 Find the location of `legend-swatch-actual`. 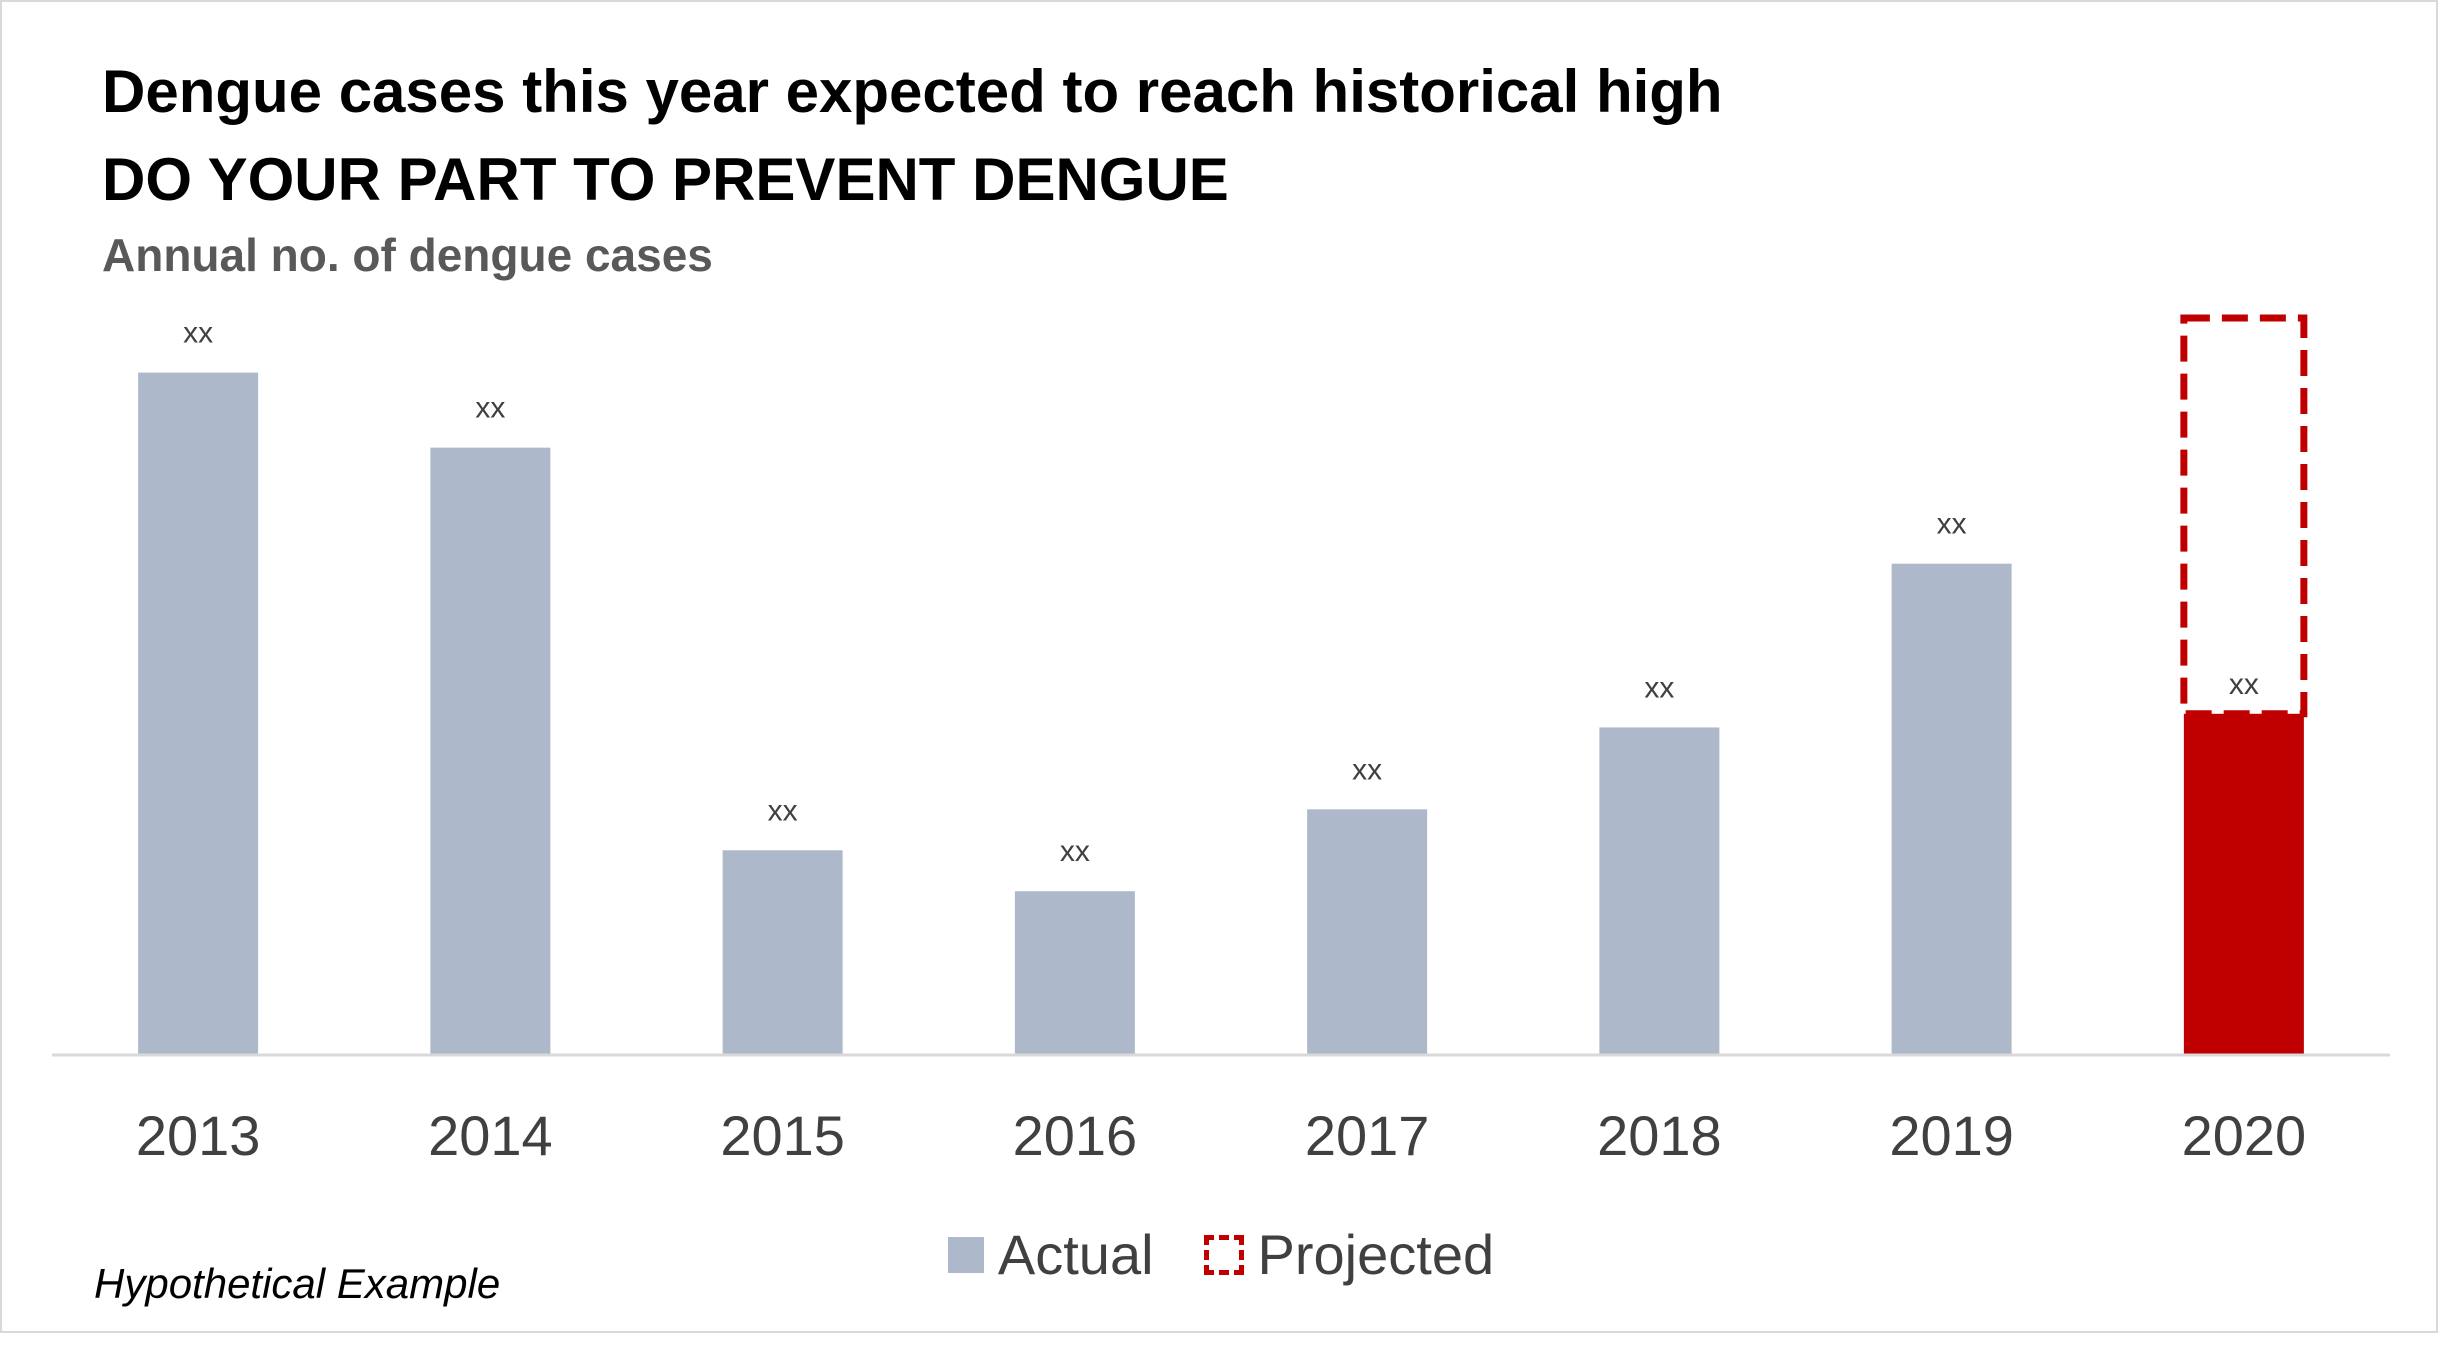

legend-swatch-actual is located at coordinates (965, 1254).